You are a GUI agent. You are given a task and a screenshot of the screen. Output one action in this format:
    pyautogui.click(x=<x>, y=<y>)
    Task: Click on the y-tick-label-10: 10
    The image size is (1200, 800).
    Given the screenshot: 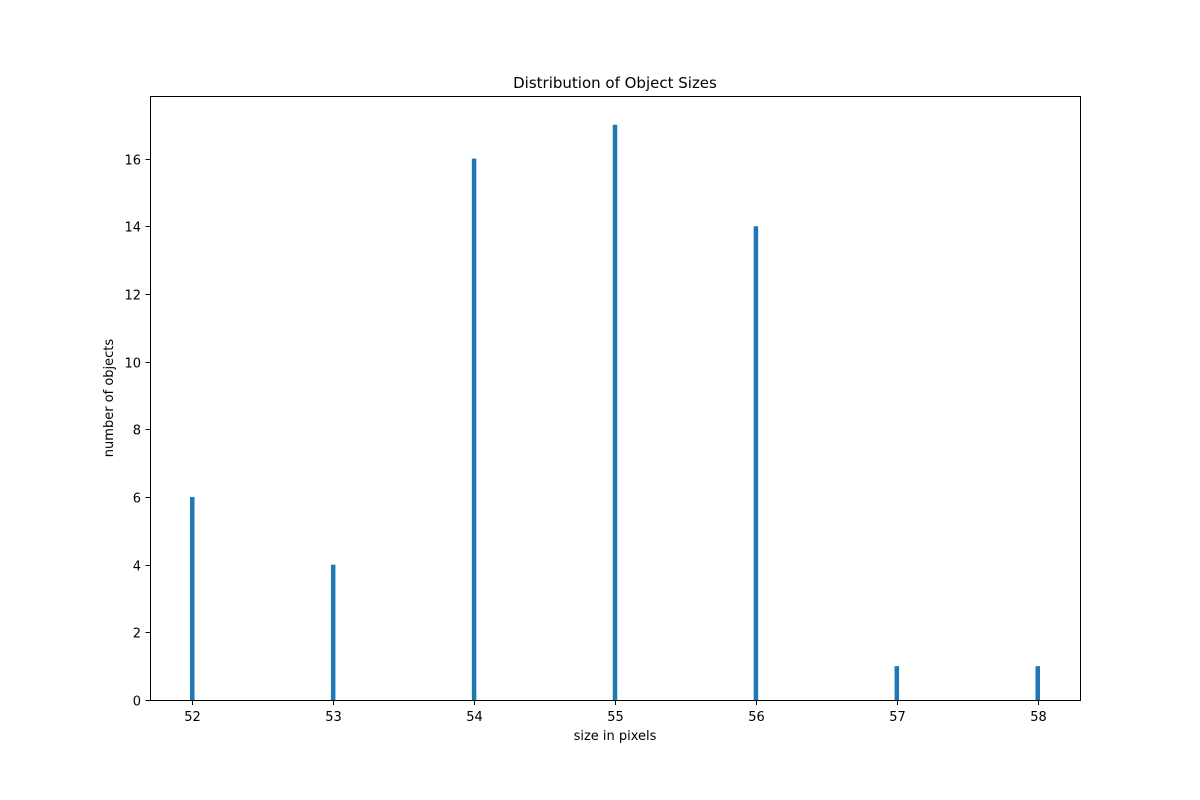 What is the action you would take?
    pyautogui.click(x=132, y=364)
    